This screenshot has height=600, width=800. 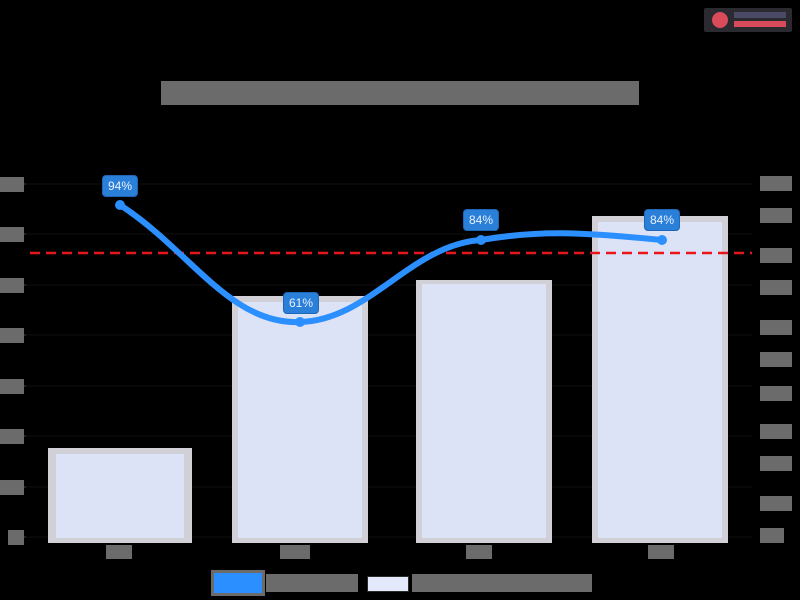 I want to click on line-points, so click(x=391, y=263).